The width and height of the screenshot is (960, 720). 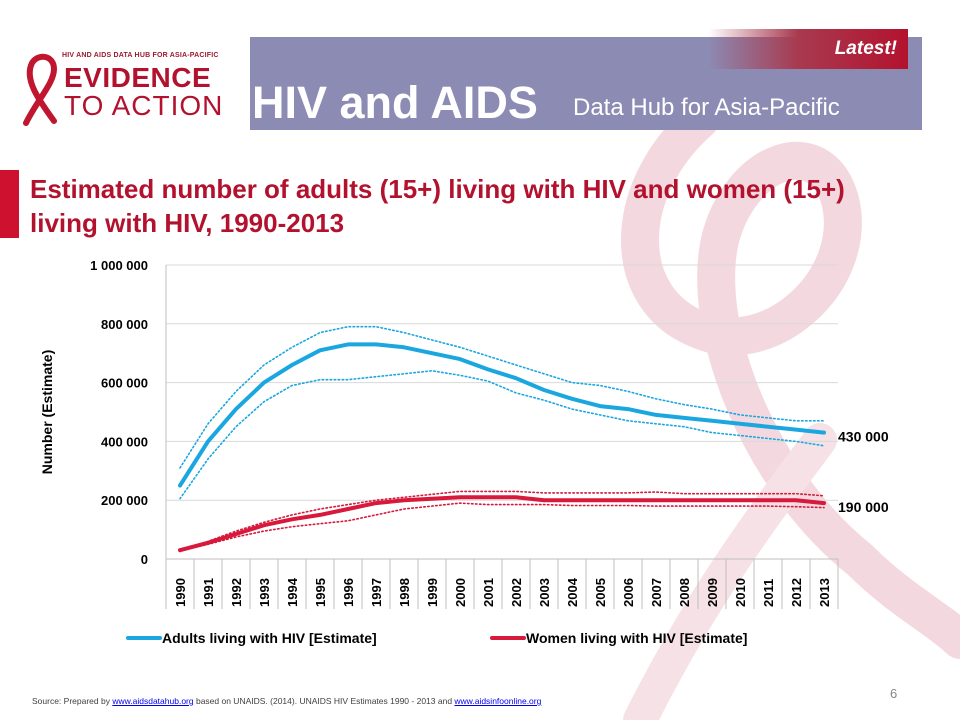 What do you see at coordinates (768, 593) in the screenshot?
I see `x-tick-label: 2011` at bounding box center [768, 593].